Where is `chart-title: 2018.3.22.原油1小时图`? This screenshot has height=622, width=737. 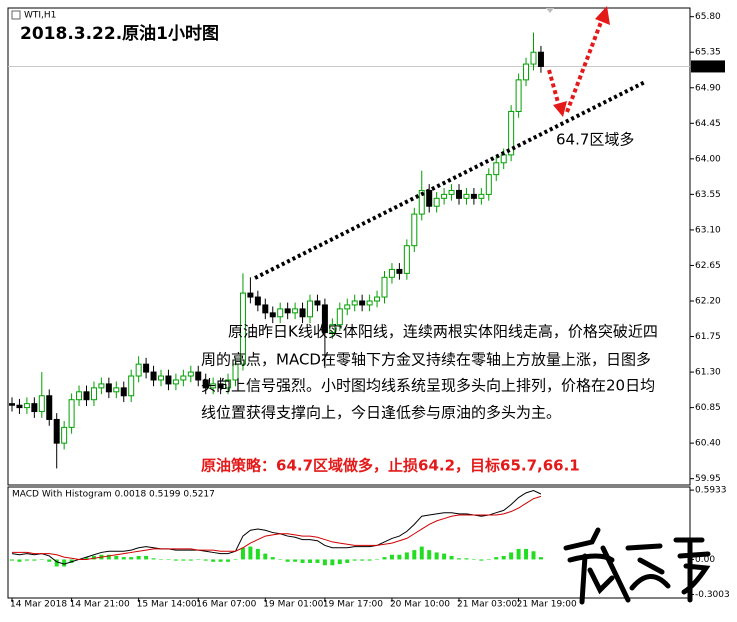
chart-title: 2018.3.22.原油1小时图 is located at coordinates (119, 33).